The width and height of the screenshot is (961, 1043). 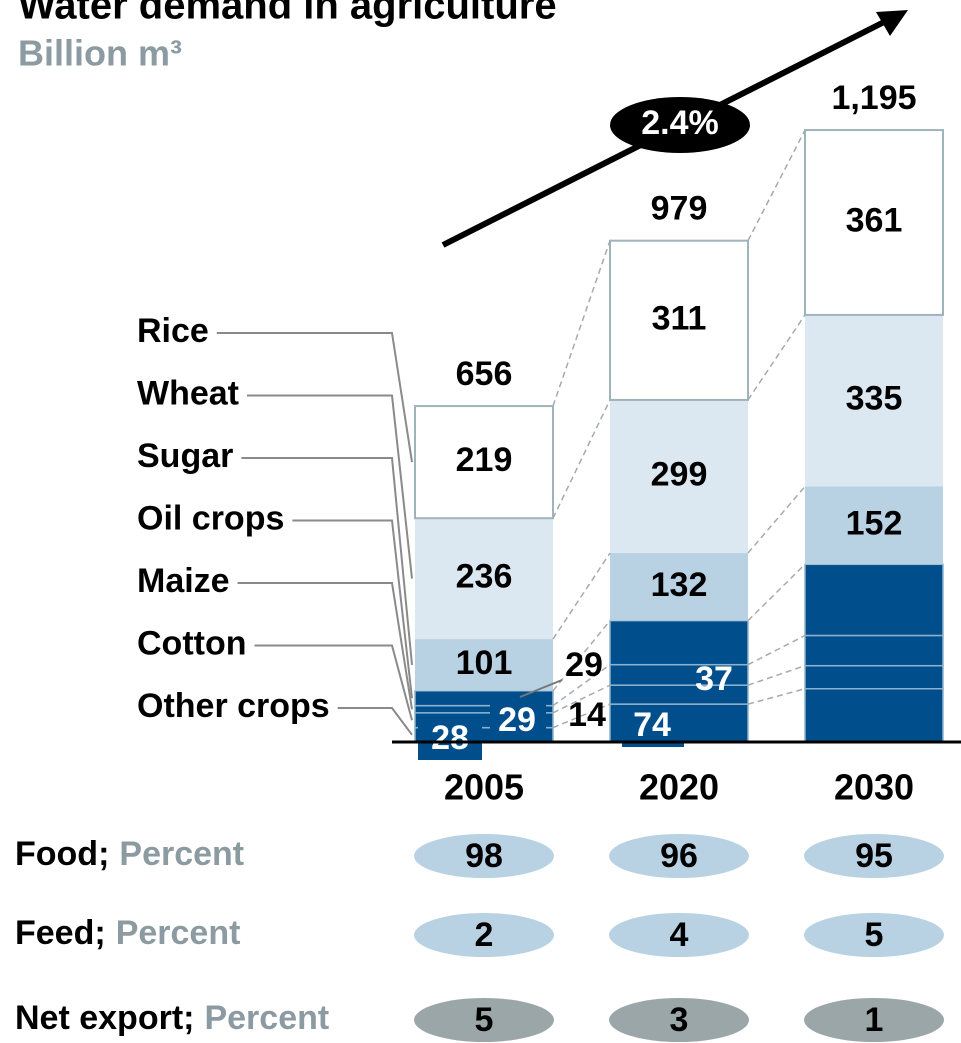 I want to click on pill-label: 95, so click(x=874, y=856).